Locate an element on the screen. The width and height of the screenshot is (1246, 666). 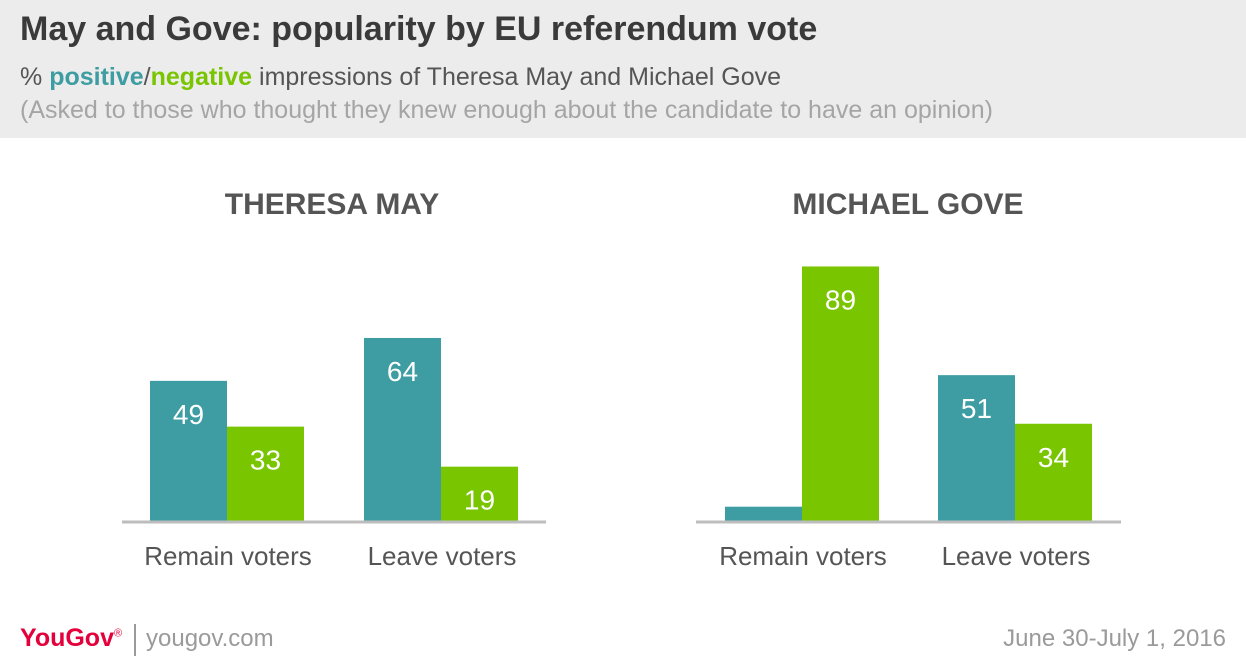
subtitle-prefix: % is located at coordinates (35, 77).